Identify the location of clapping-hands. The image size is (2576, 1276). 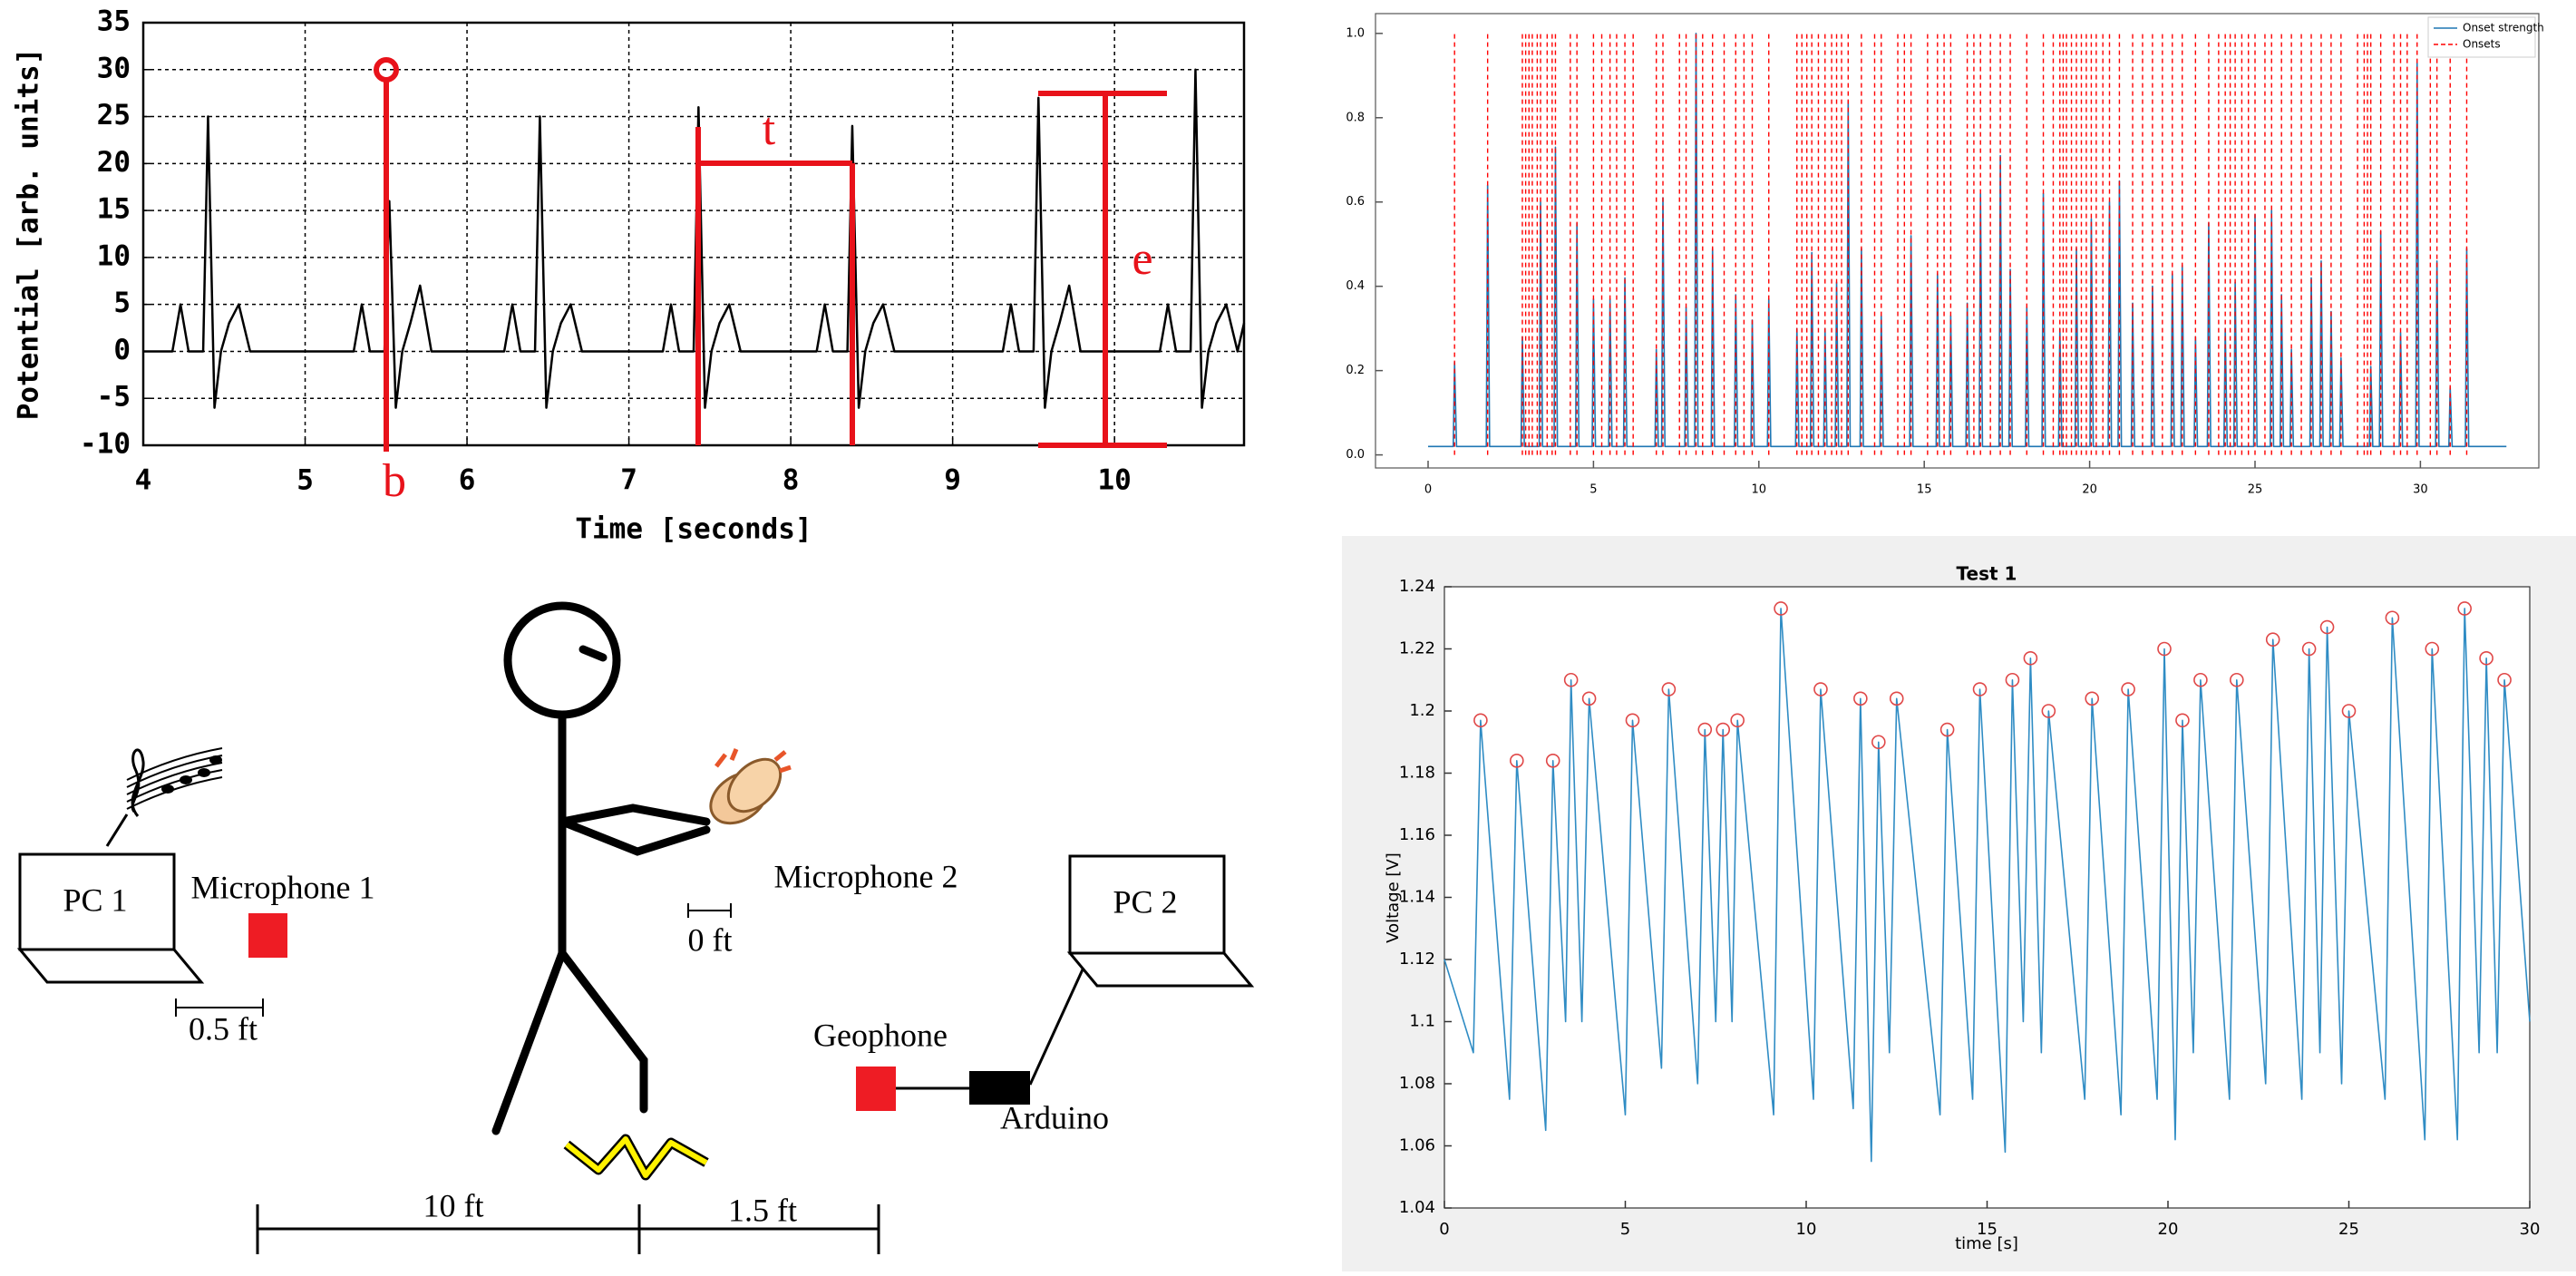
(750, 786).